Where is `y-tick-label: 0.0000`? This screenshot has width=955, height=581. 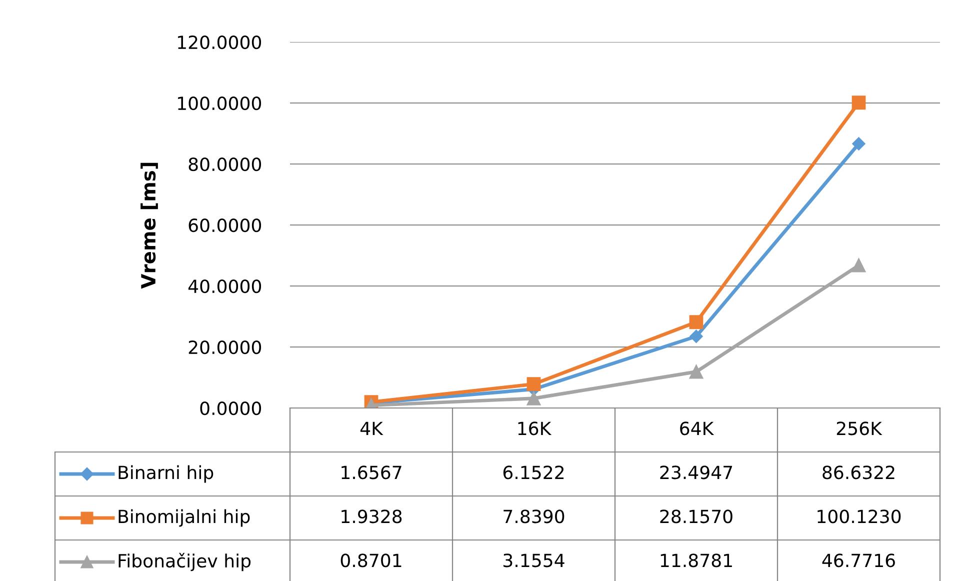 y-tick-label: 0.0000 is located at coordinates (231, 408).